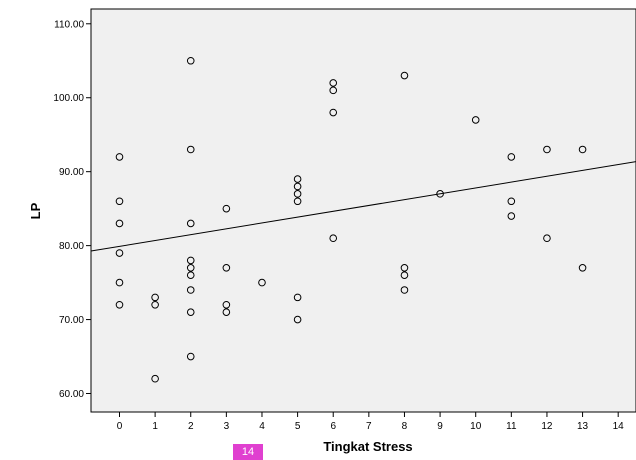 This screenshot has width=636, height=460. What do you see at coordinates (440, 426) in the screenshot?
I see `x-tick-label: 9` at bounding box center [440, 426].